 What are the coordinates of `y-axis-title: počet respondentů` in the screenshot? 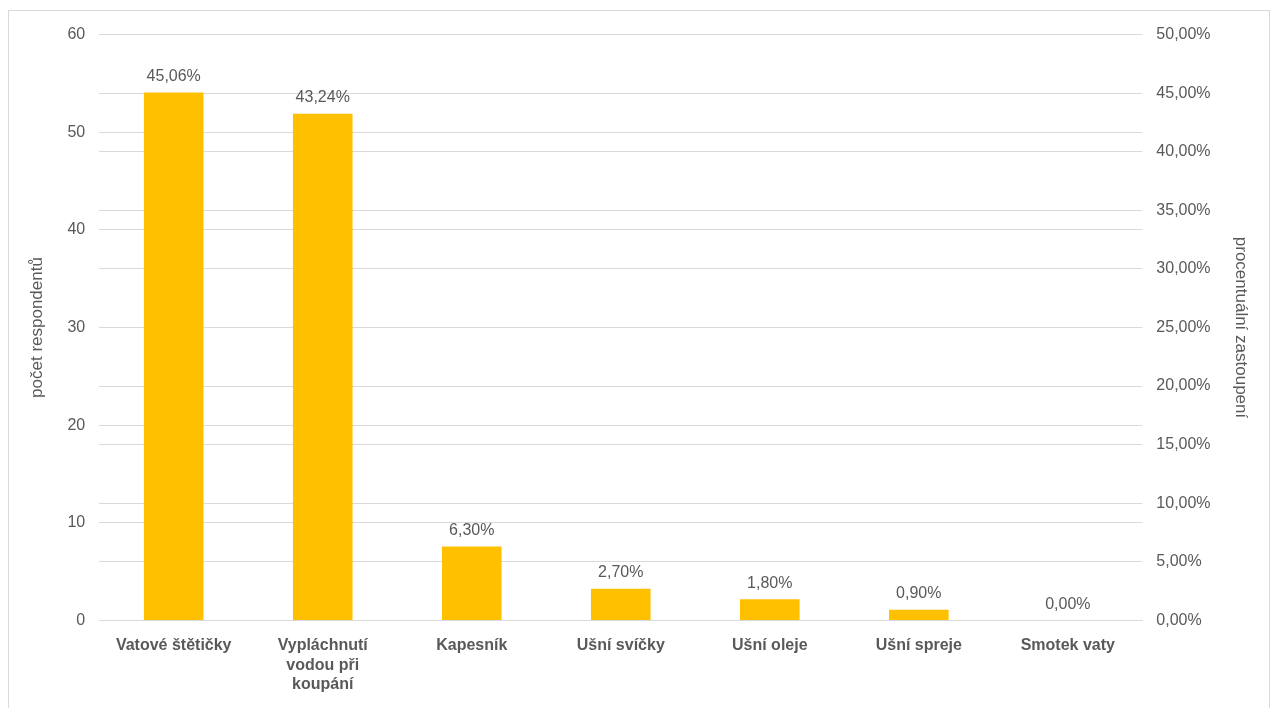 It's located at (36, 327).